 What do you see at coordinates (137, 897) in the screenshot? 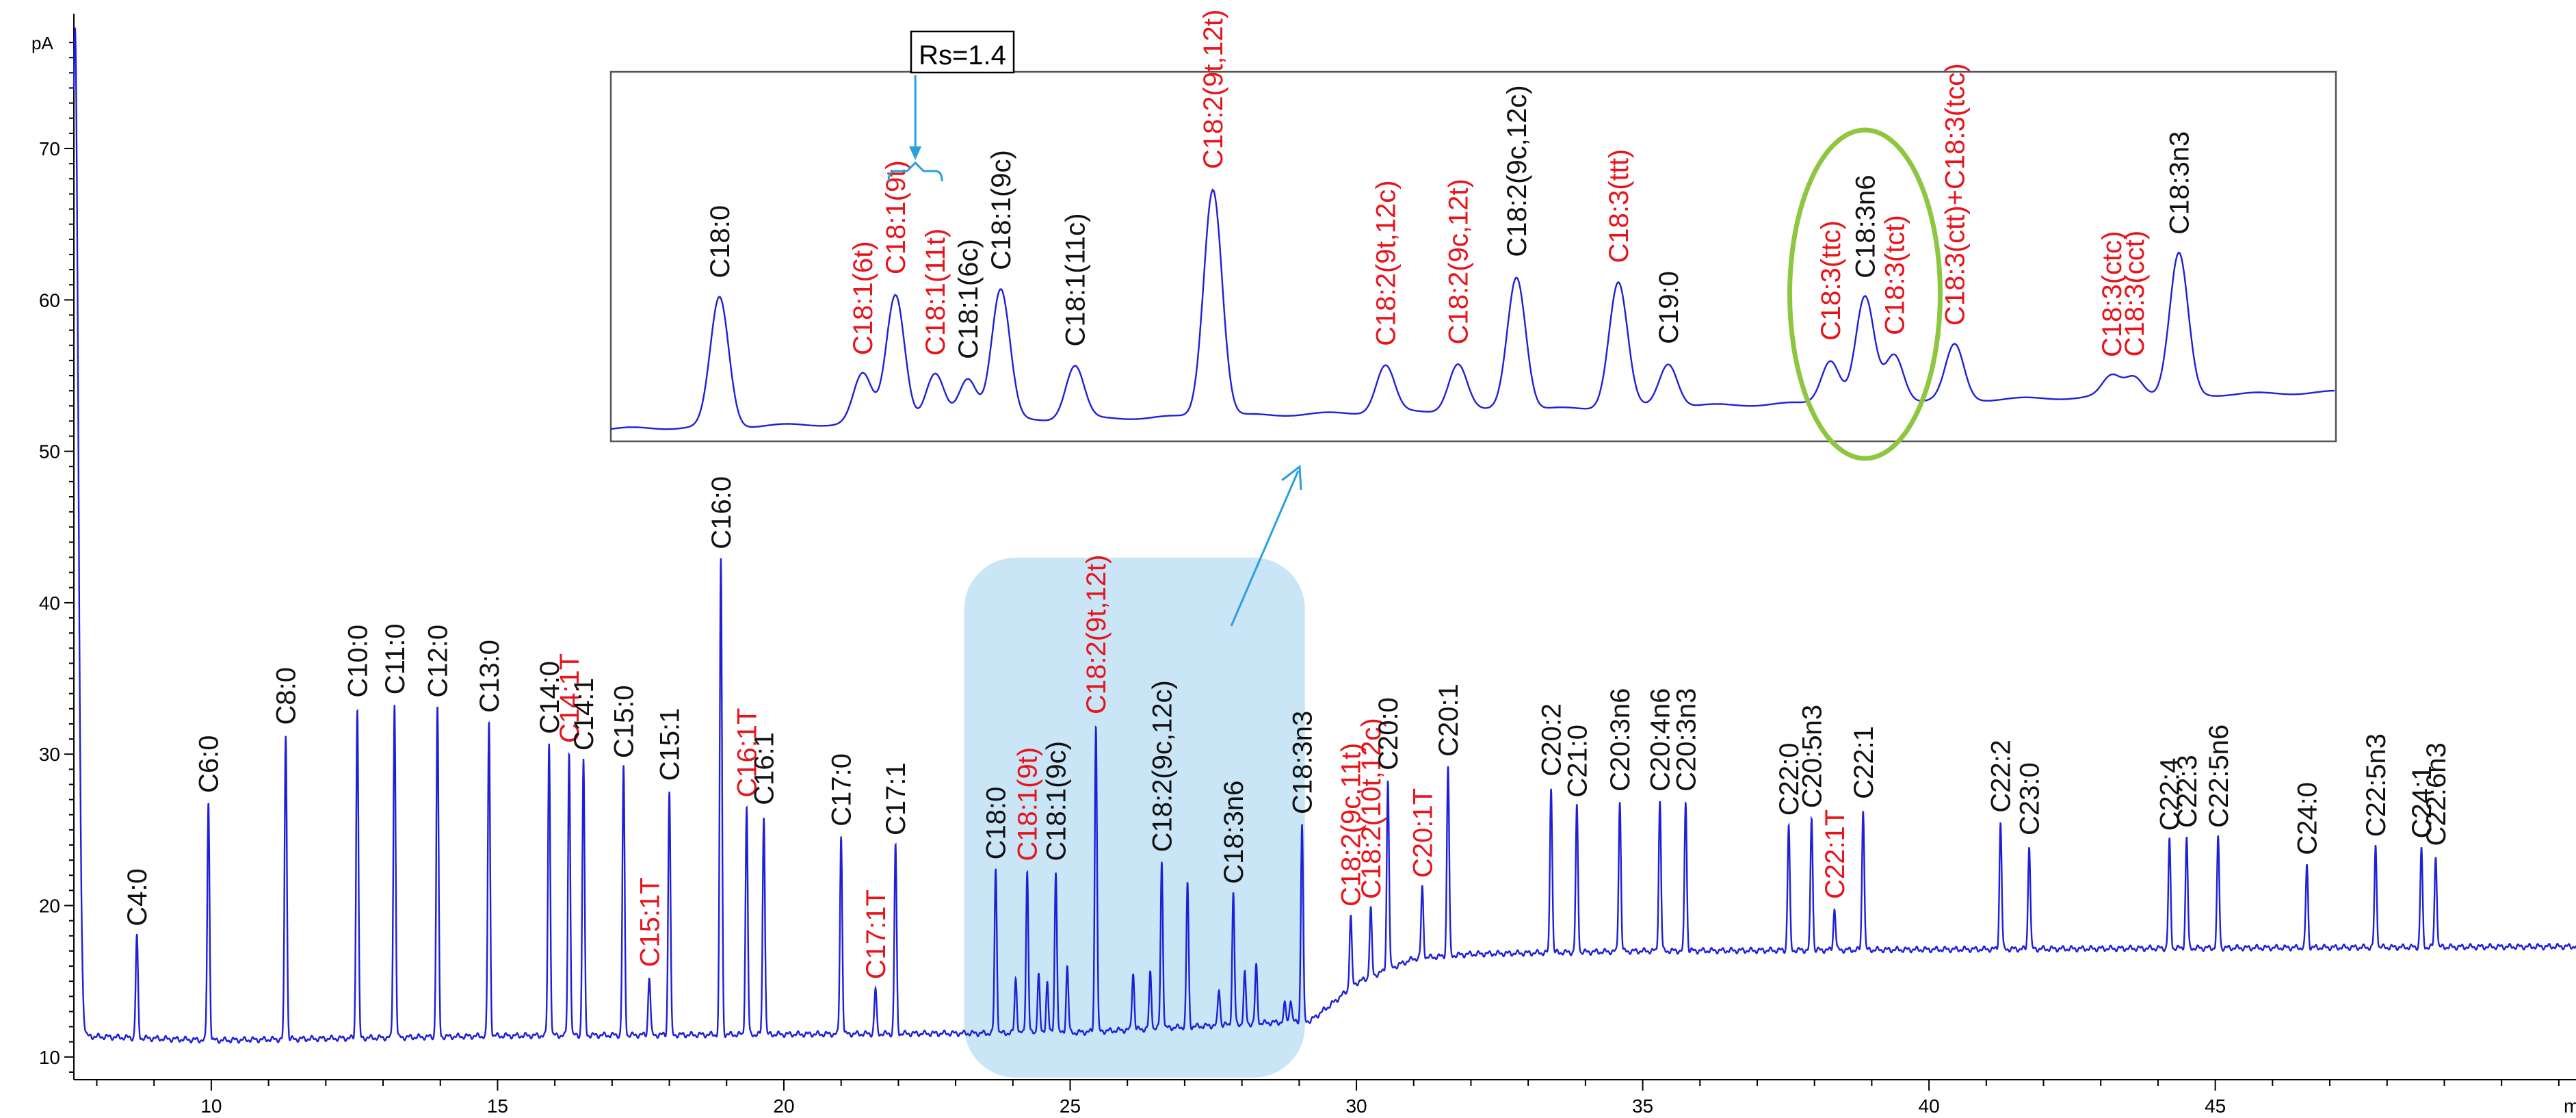
I see `peak-label: C4:0` at bounding box center [137, 897].